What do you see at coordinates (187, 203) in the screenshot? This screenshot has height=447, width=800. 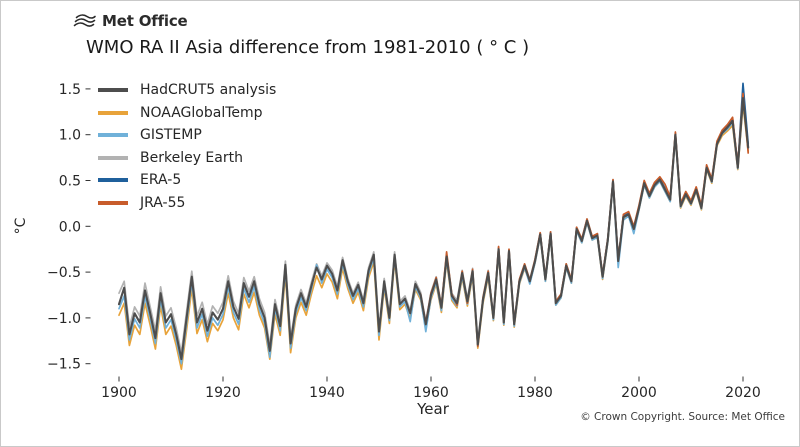 I see `legend-item-jra-55: JRA-55` at bounding box center [187, 203].